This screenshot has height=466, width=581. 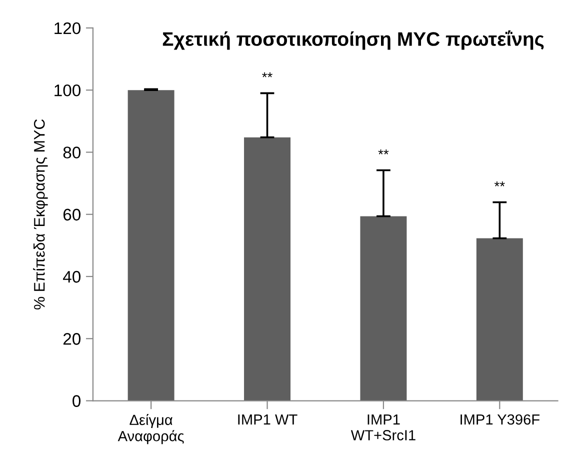 What do you see at coordinates (40, 214) in the screenshot?
I see `y-axis-title: % Επίπεδα Έκφρασης MYC` at bounding box center [40, 214].